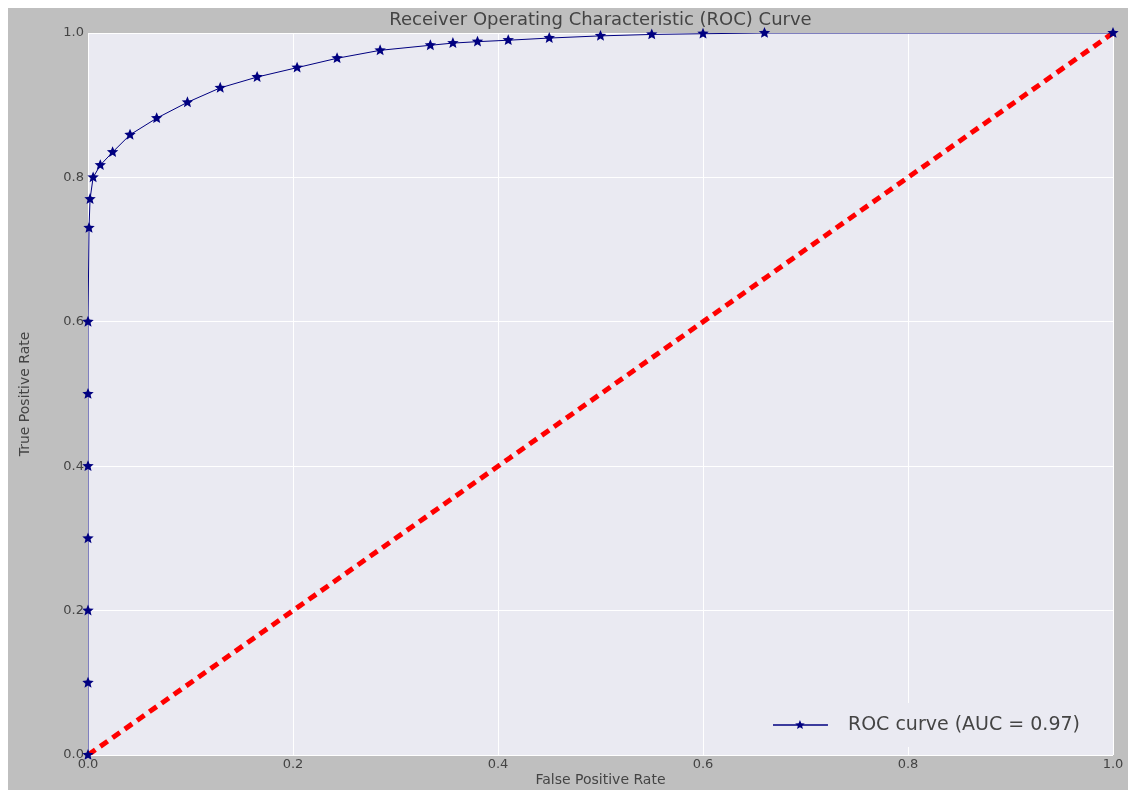 This screenshot has width=1136, height=798. I want to click on y-tick-label: 0.8, so click(73, 176).